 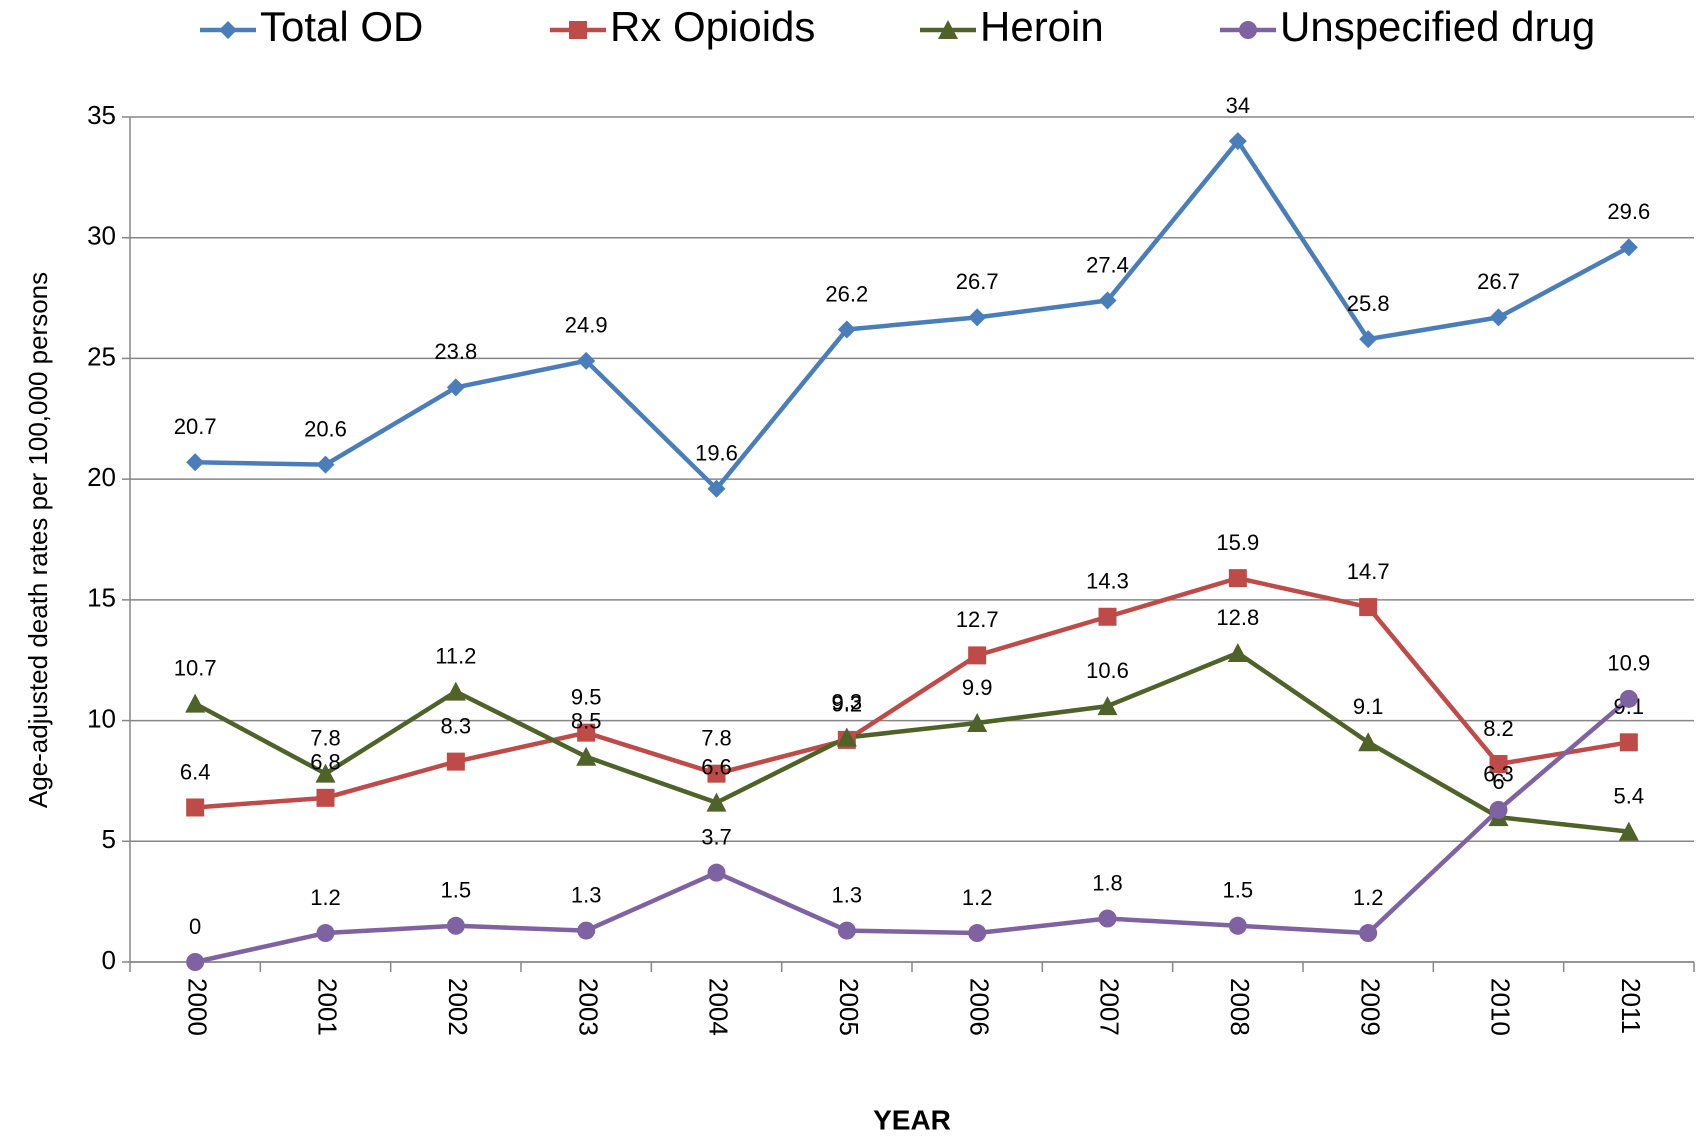 I want to click on data-label: 9.5, so click(x=586, y=696).